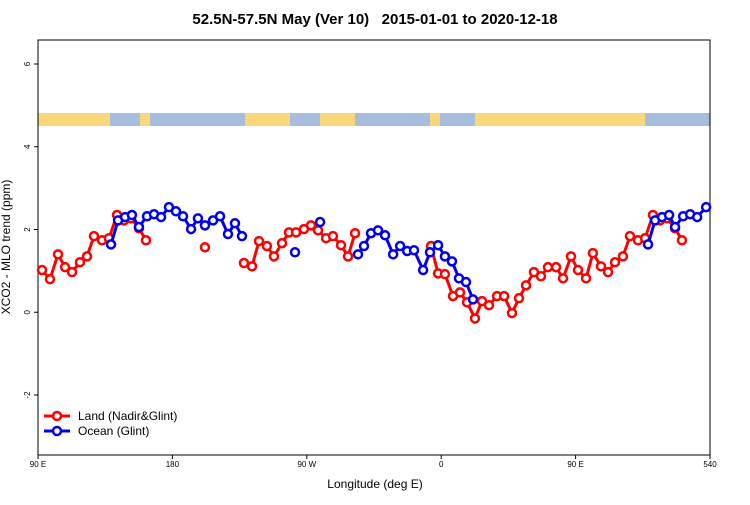 Image resolution: width=750 pixels, height=505 pixels. I want to click on legend-label: Ocean (Glint), so click(113, 431).